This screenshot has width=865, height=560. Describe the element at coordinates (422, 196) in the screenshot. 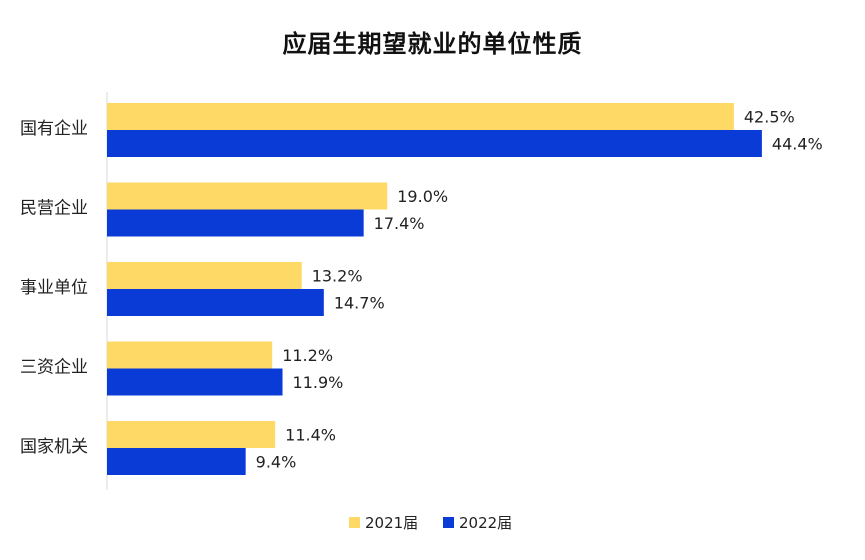

I see `value-label: 19.0%` at that location.